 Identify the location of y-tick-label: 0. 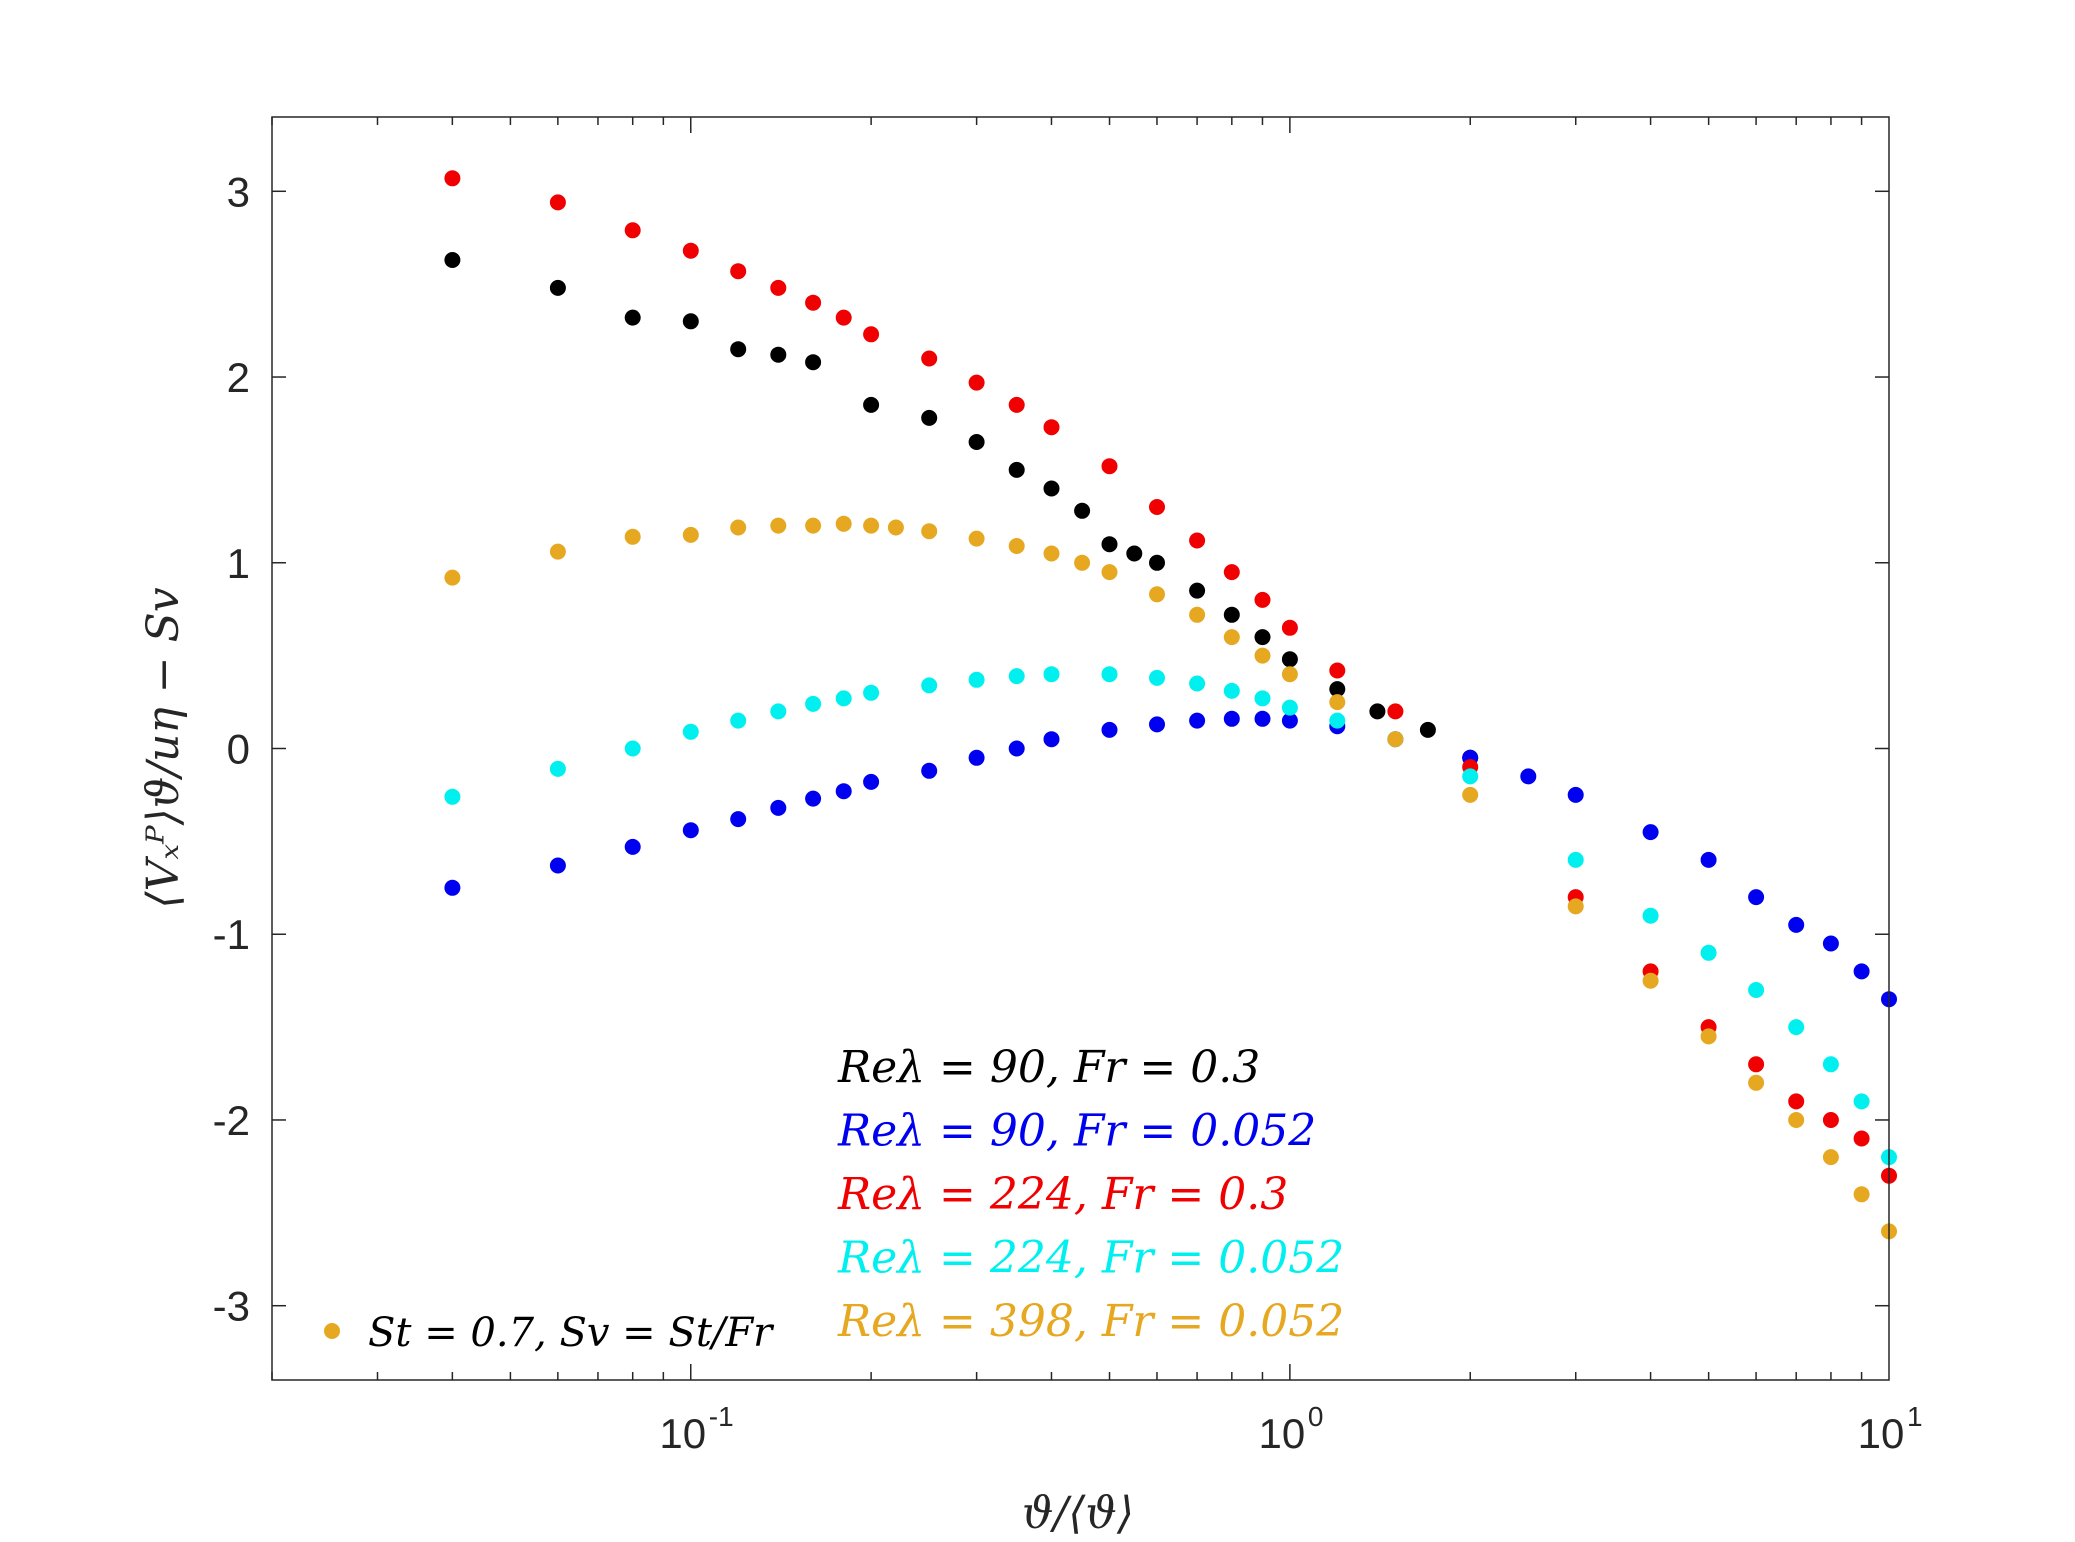
(238, 749).